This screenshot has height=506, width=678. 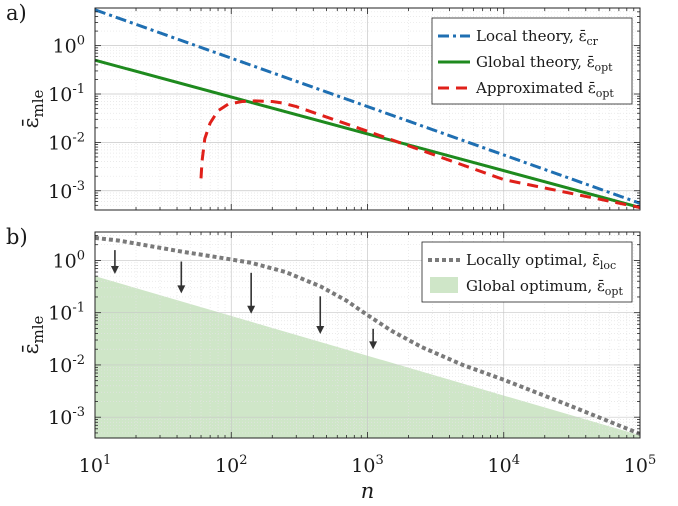 I want to click on legend-label-0: Locally optimal, ε̄loc, so click(x=541, y=261).